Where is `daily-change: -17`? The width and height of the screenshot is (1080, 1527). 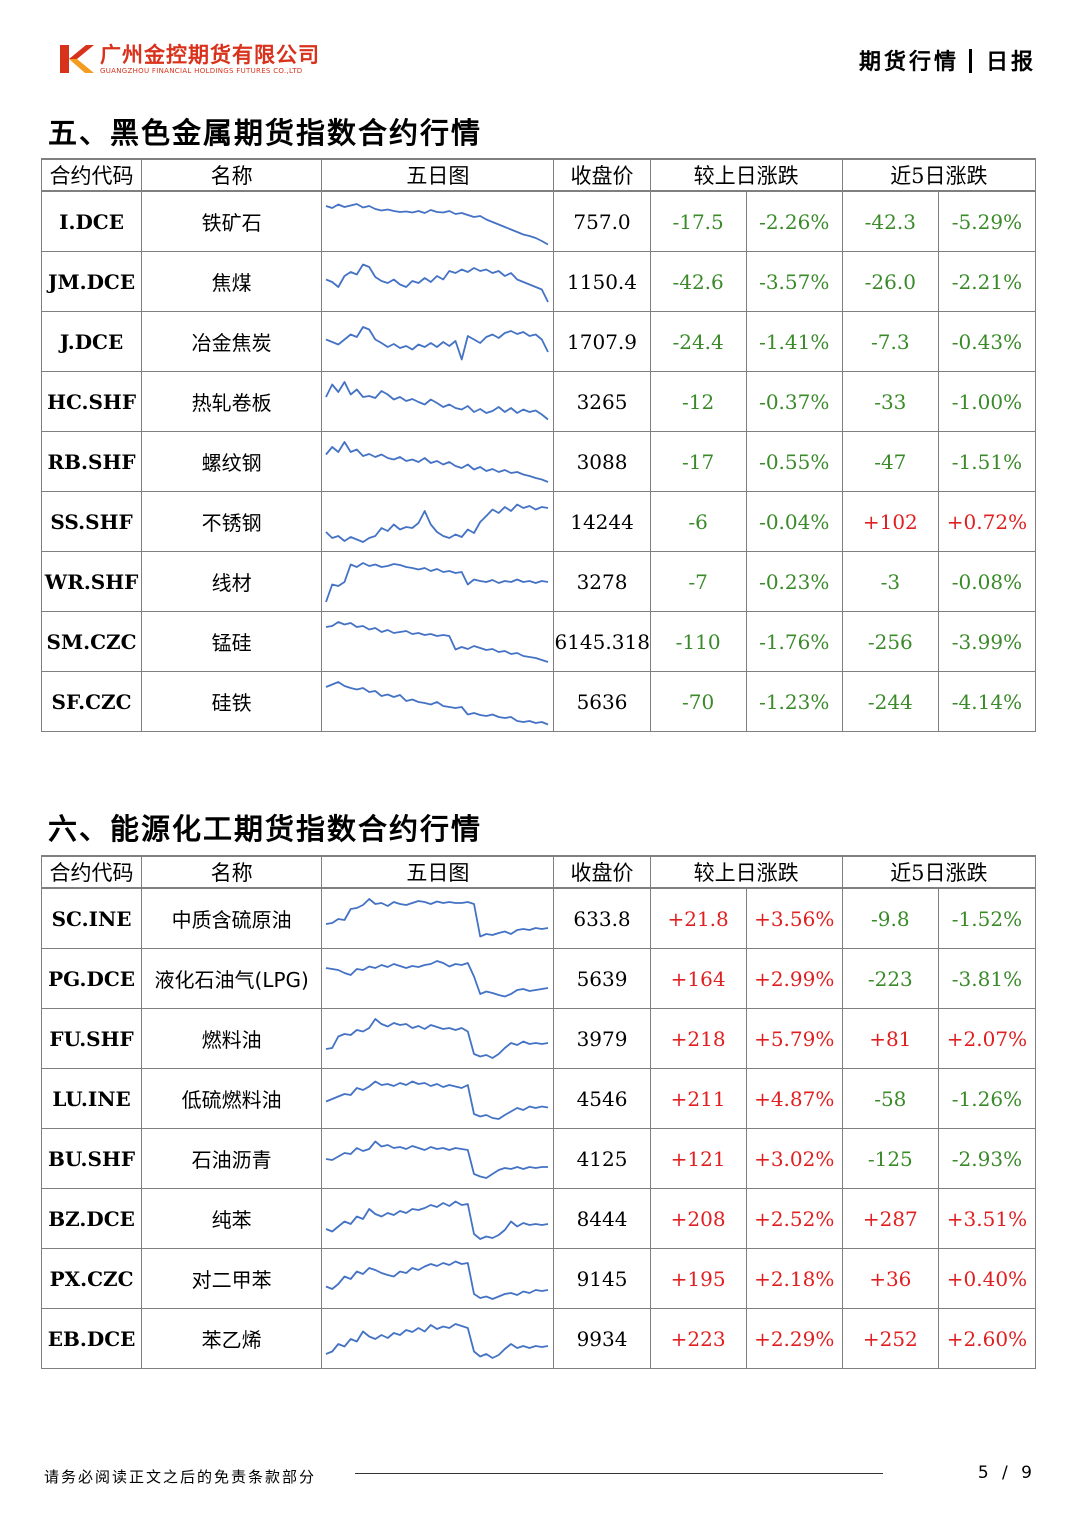 daily-change: -17 is located at coordinates (698, 461).